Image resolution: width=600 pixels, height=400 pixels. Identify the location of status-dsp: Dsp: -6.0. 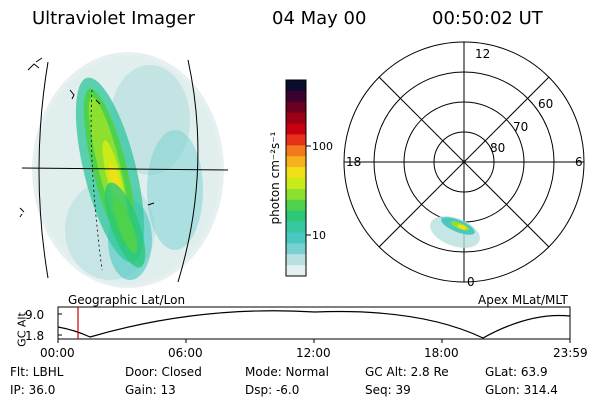
(272, 390).